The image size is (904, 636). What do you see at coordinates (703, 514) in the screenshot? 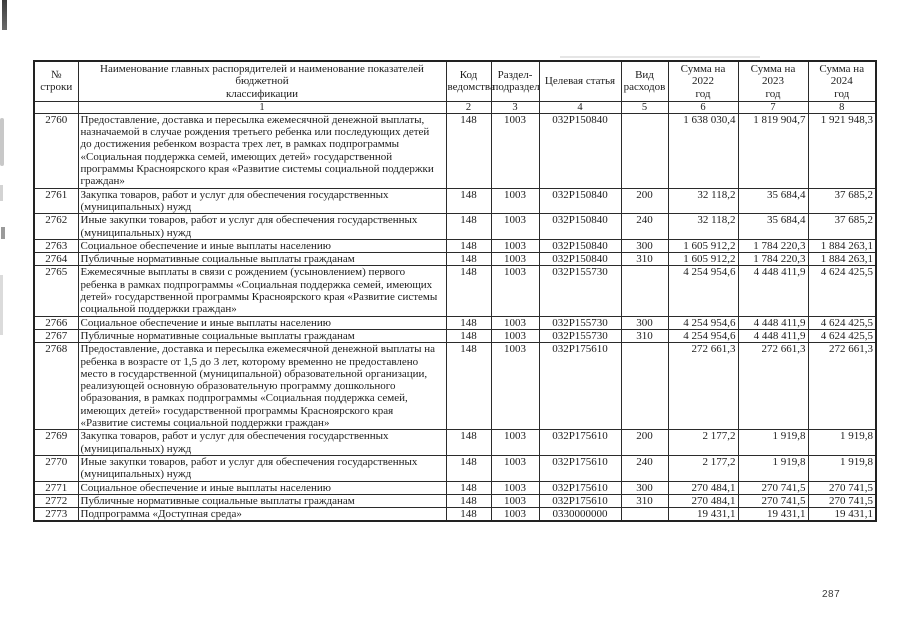
I see `cell-sum-2022: 19 431,1` at bounding box center [703, 514].